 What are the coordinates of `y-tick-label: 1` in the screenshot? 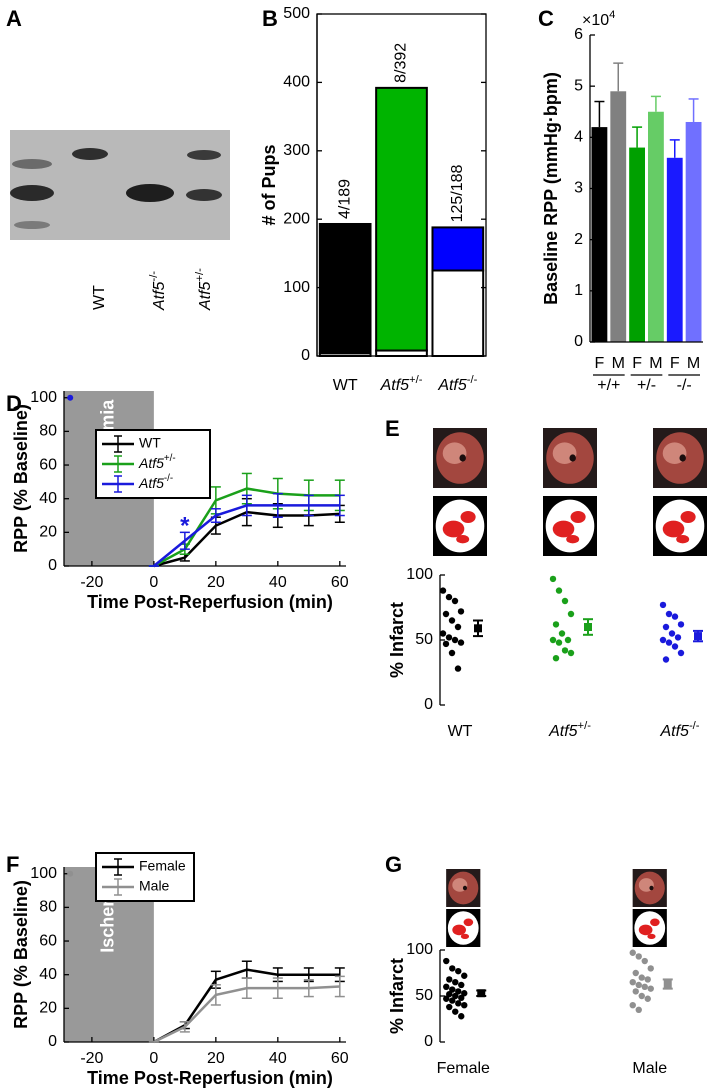 It's located at (578, 290).